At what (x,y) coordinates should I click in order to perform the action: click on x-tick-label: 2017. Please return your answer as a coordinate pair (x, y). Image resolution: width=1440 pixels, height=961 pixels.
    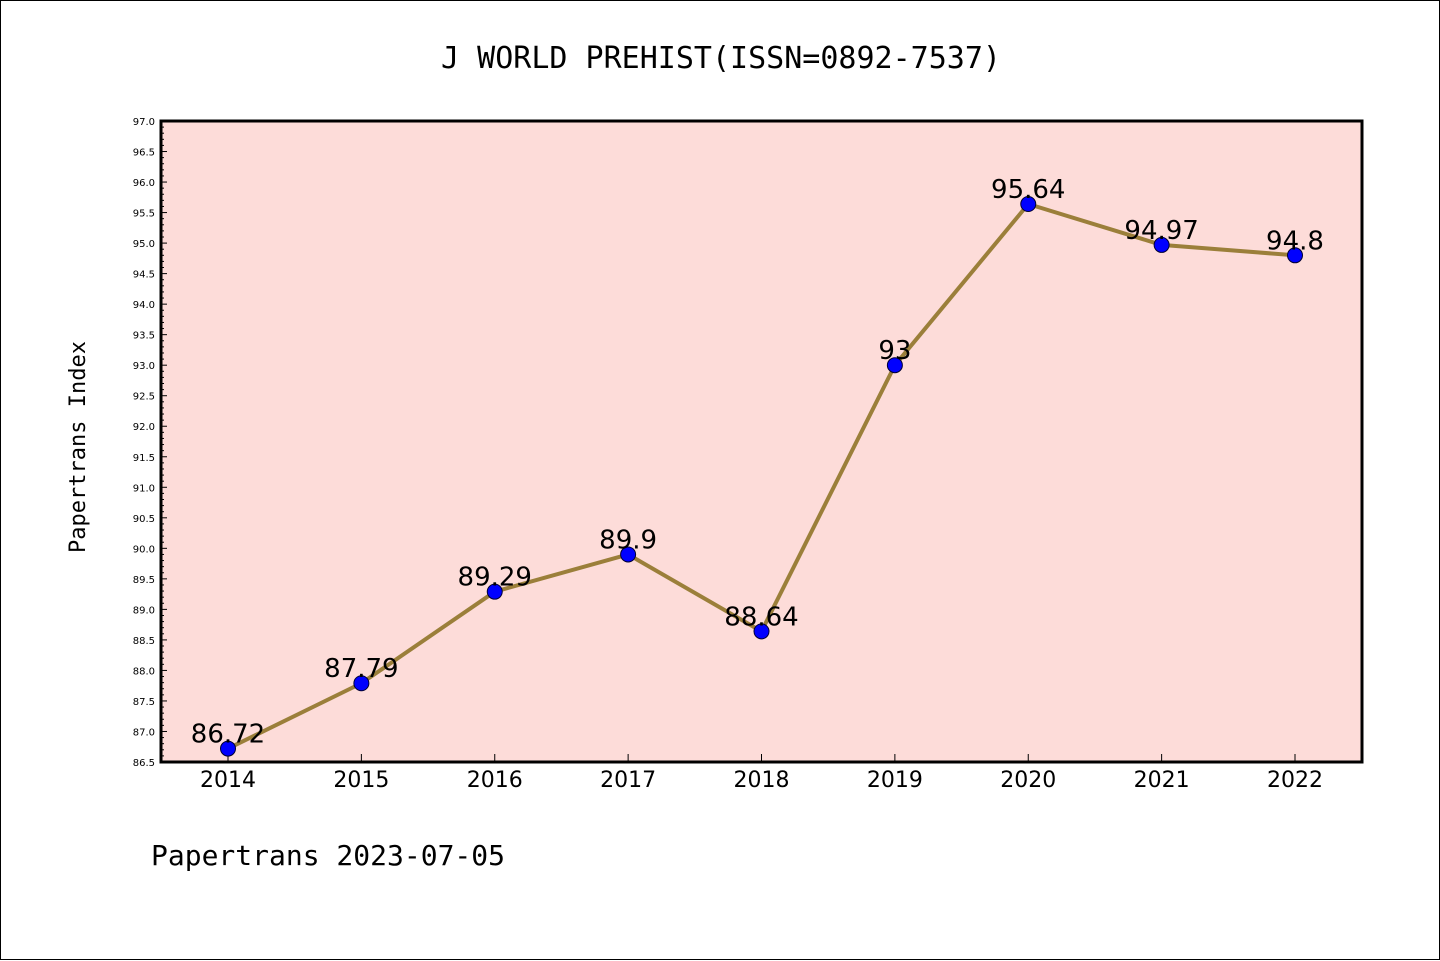
    Looking at the image, I should click on (628, 780).